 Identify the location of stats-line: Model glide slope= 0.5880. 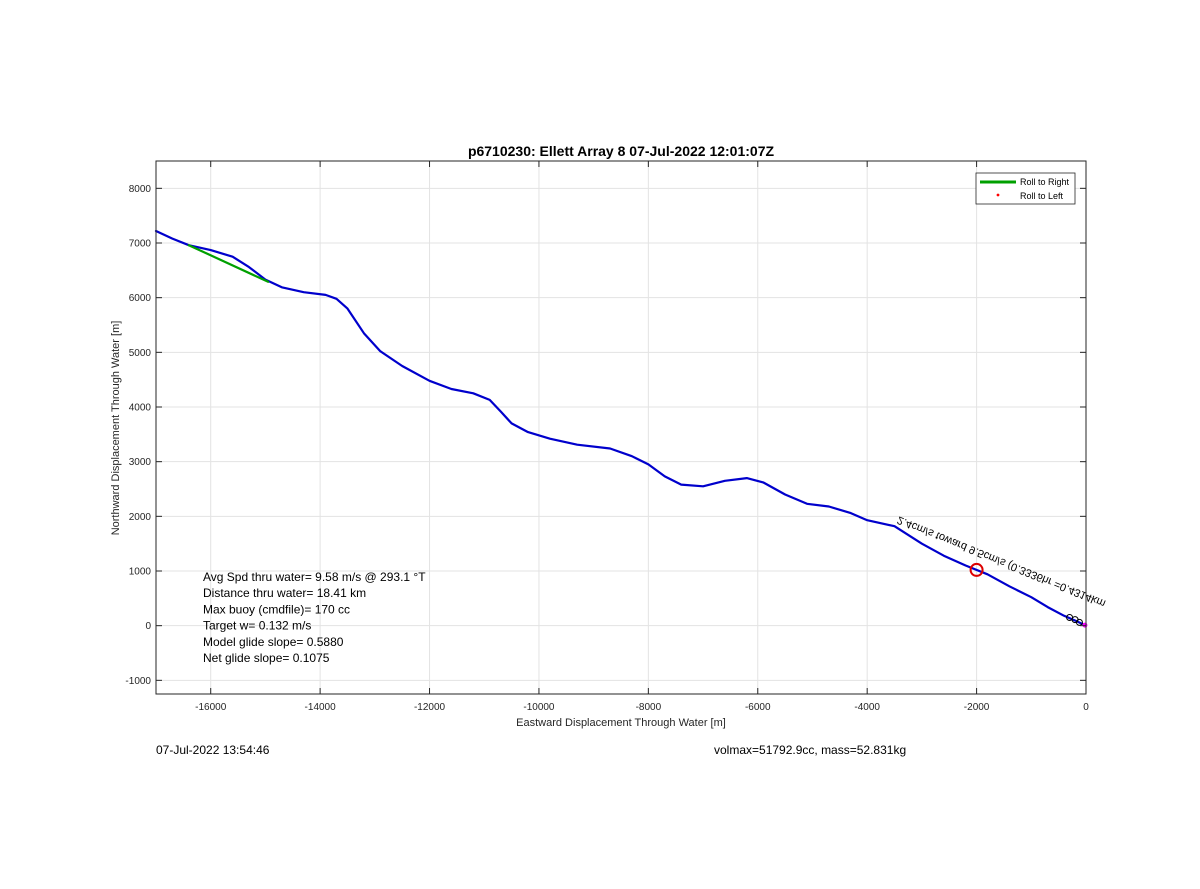
(273, 642).